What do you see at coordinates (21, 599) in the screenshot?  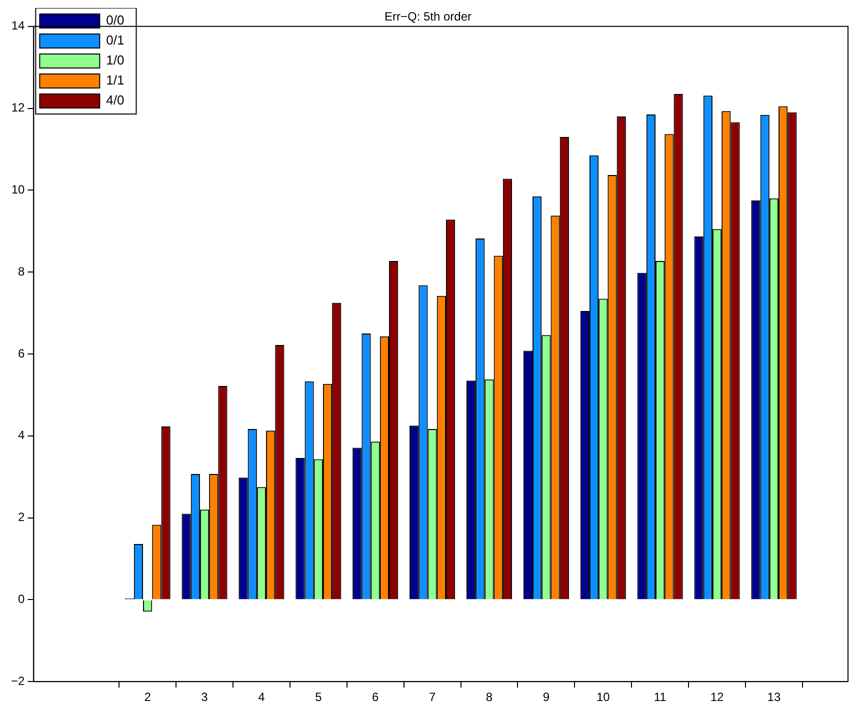 I see `y-tick-label: 0` at bounding box center [21, 599].